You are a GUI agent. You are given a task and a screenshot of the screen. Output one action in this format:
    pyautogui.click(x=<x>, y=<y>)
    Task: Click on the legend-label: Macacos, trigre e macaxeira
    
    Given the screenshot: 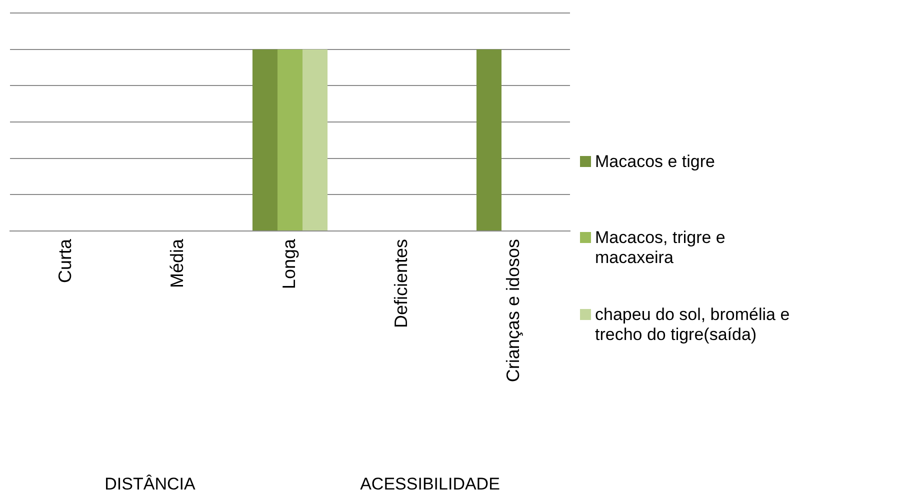 What is the action you would take?
    pyautogui.click(x=660, y=248)
    